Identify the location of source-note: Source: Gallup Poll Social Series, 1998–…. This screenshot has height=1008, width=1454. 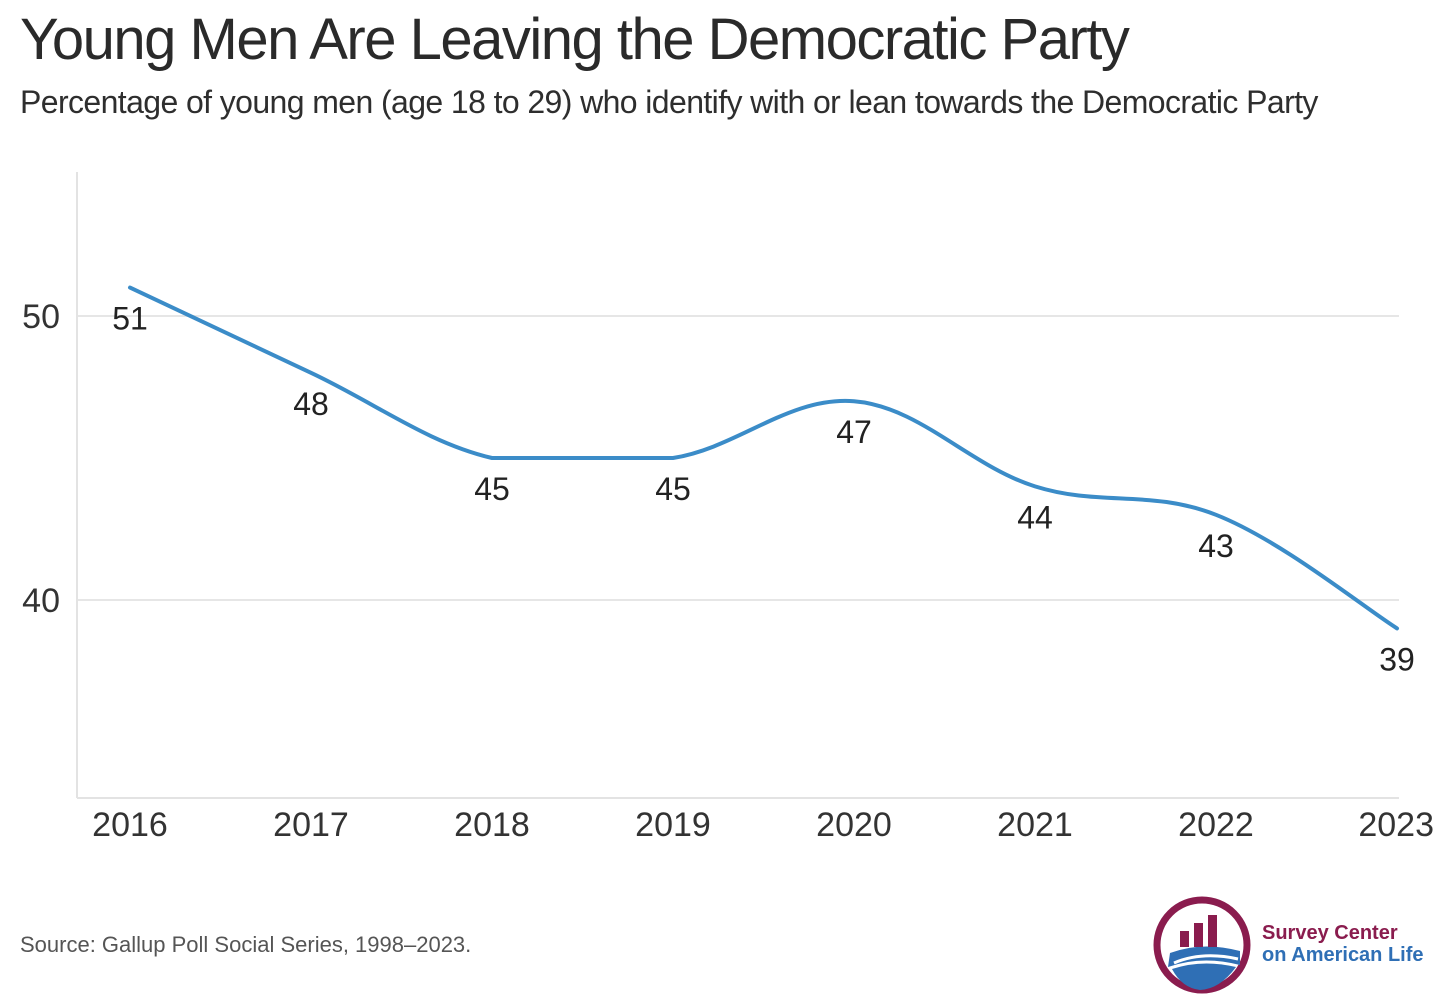
(246, 944).